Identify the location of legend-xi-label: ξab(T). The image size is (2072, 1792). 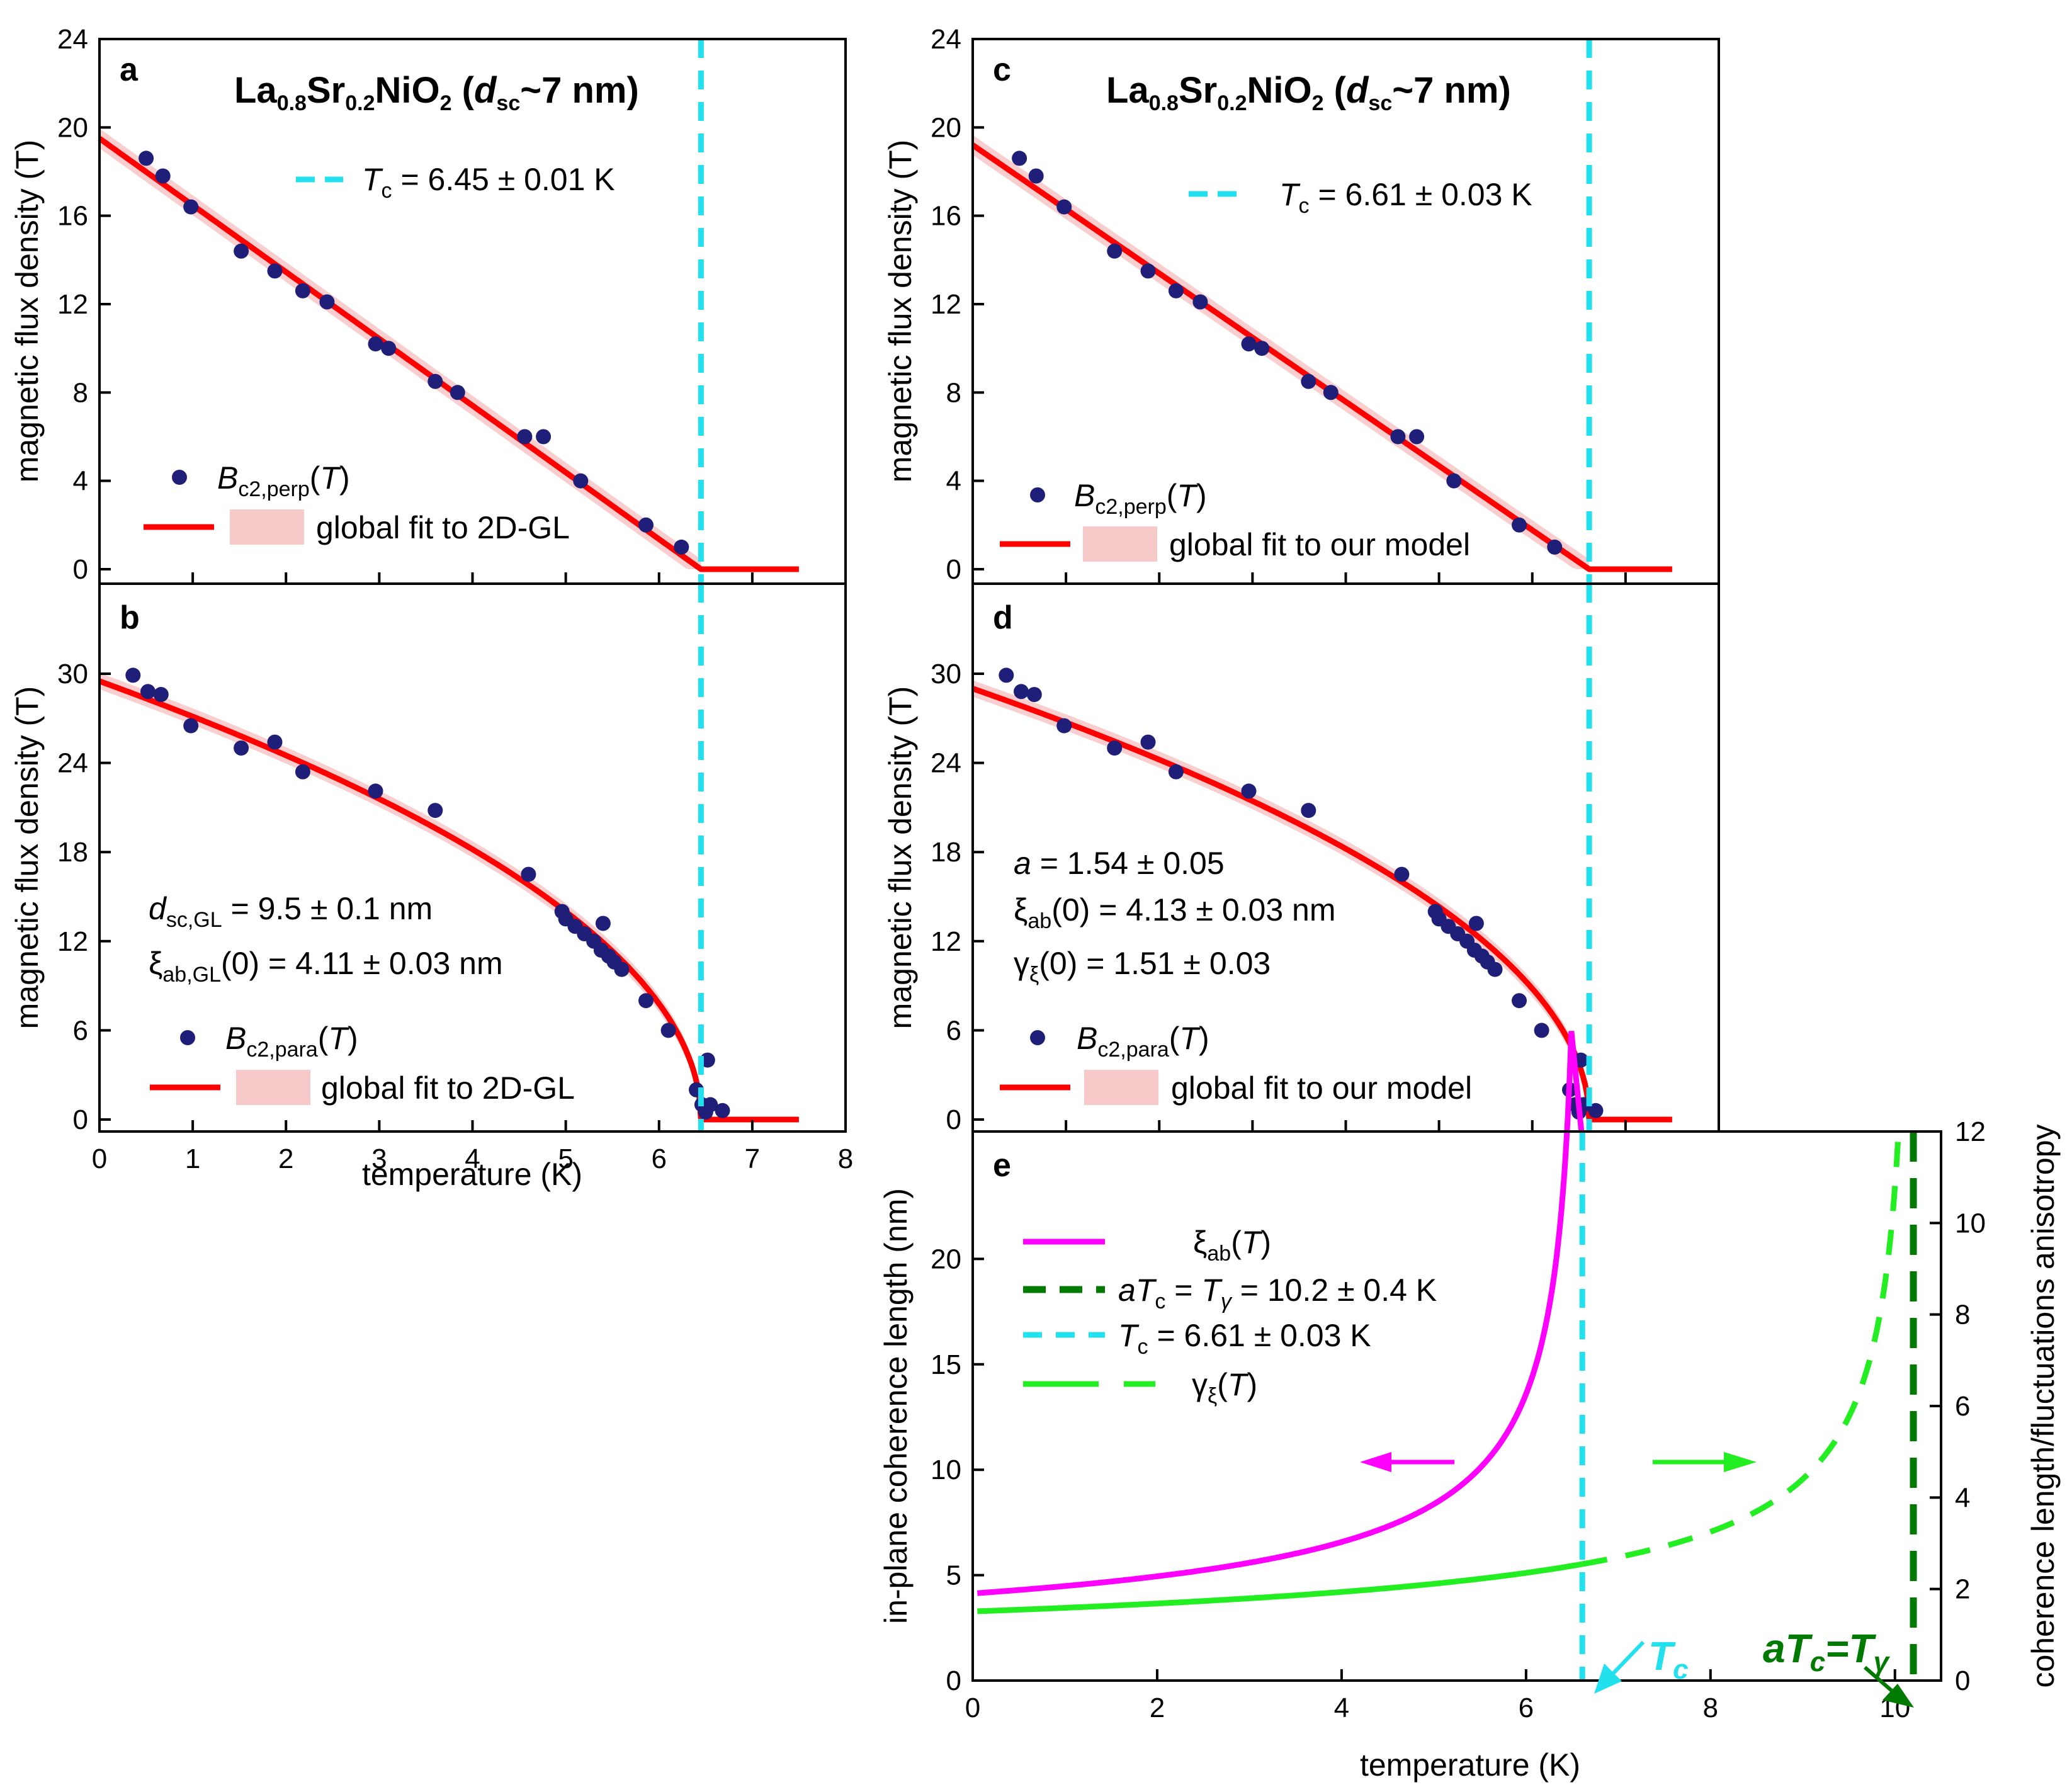
(1232, 1245).